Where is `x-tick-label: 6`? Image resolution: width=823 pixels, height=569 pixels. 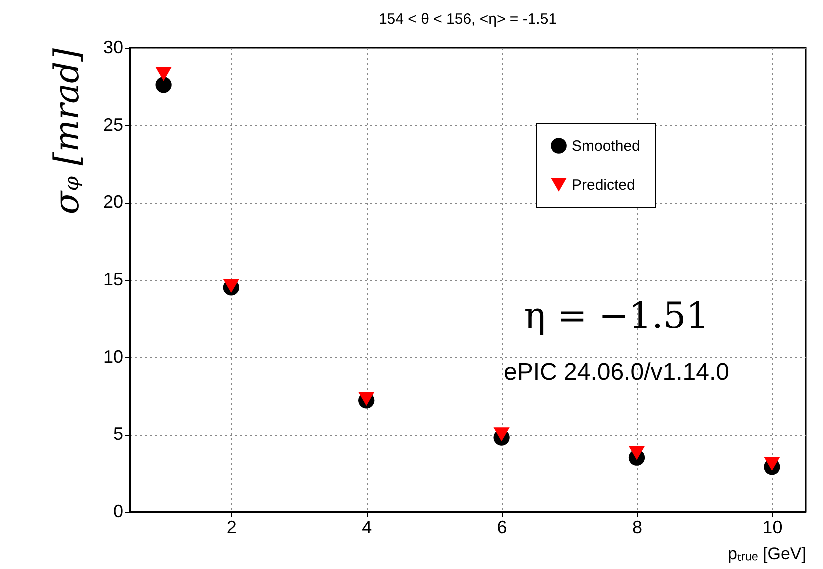 x-tick-label: 6 is located at coordinates (502, 528).